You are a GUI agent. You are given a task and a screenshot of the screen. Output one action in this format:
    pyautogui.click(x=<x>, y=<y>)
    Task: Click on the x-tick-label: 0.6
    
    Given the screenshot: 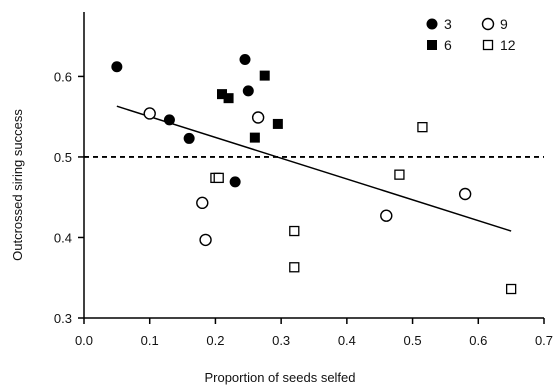 What is the action you would take?
    pyautogui.click(x=478, y=340)
    